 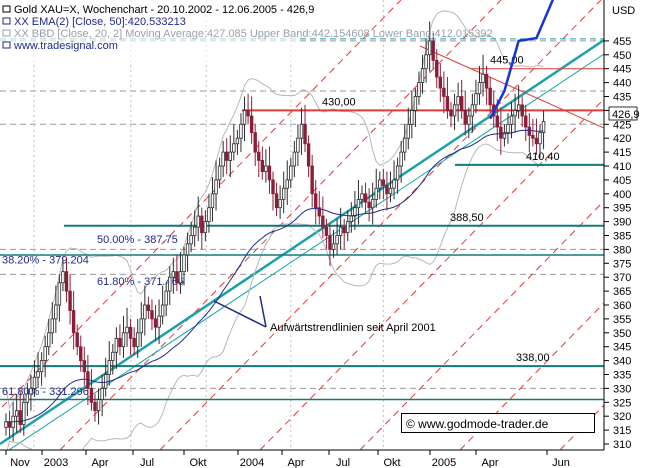 I want to click on level-label: 430,00, so click(x=339, y=102).